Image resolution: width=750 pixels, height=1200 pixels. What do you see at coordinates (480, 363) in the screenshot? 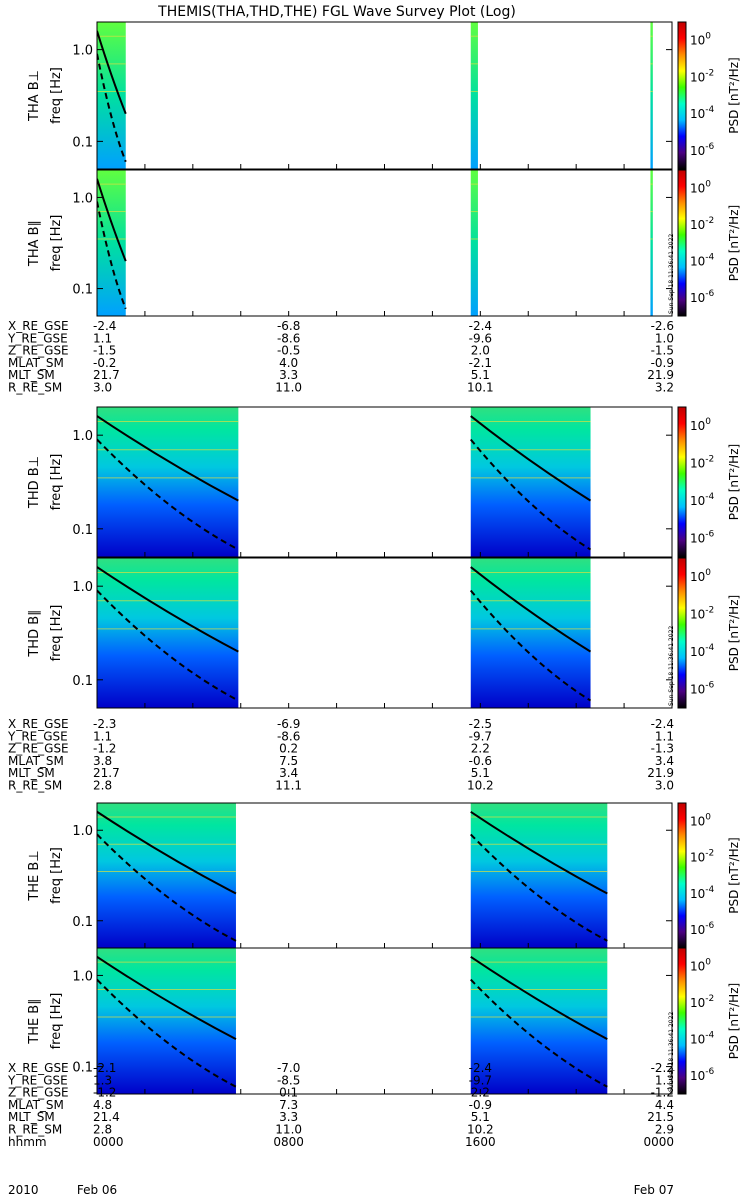
I see `ephemeris-value: -2.1` at bounding box center [480, 363].